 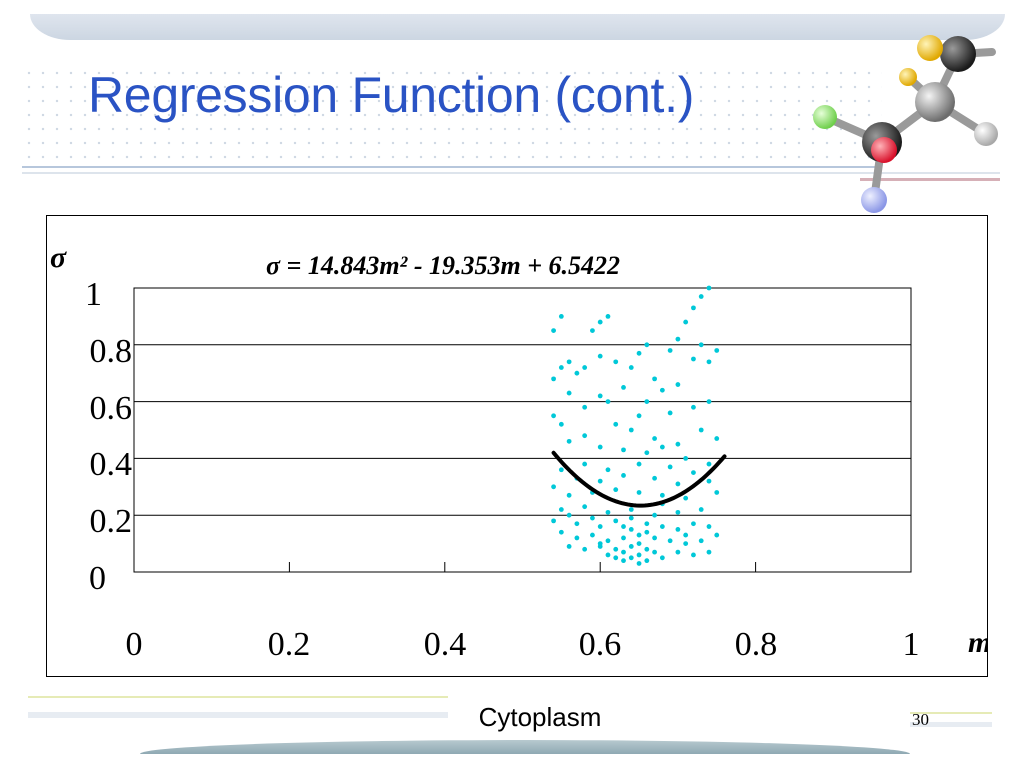 What do you see at coordinates (540, 717) in the screenshot?
I see `slide-caption: Cytoplasm` at bounding box center [540, 717].